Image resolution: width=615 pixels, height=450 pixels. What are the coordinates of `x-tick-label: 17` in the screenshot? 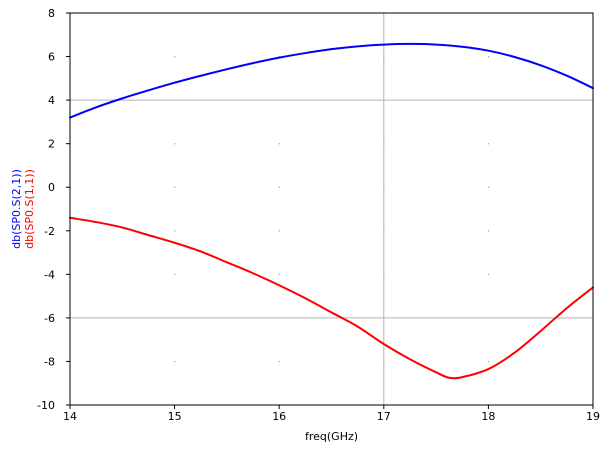 It's located at (384, 416).